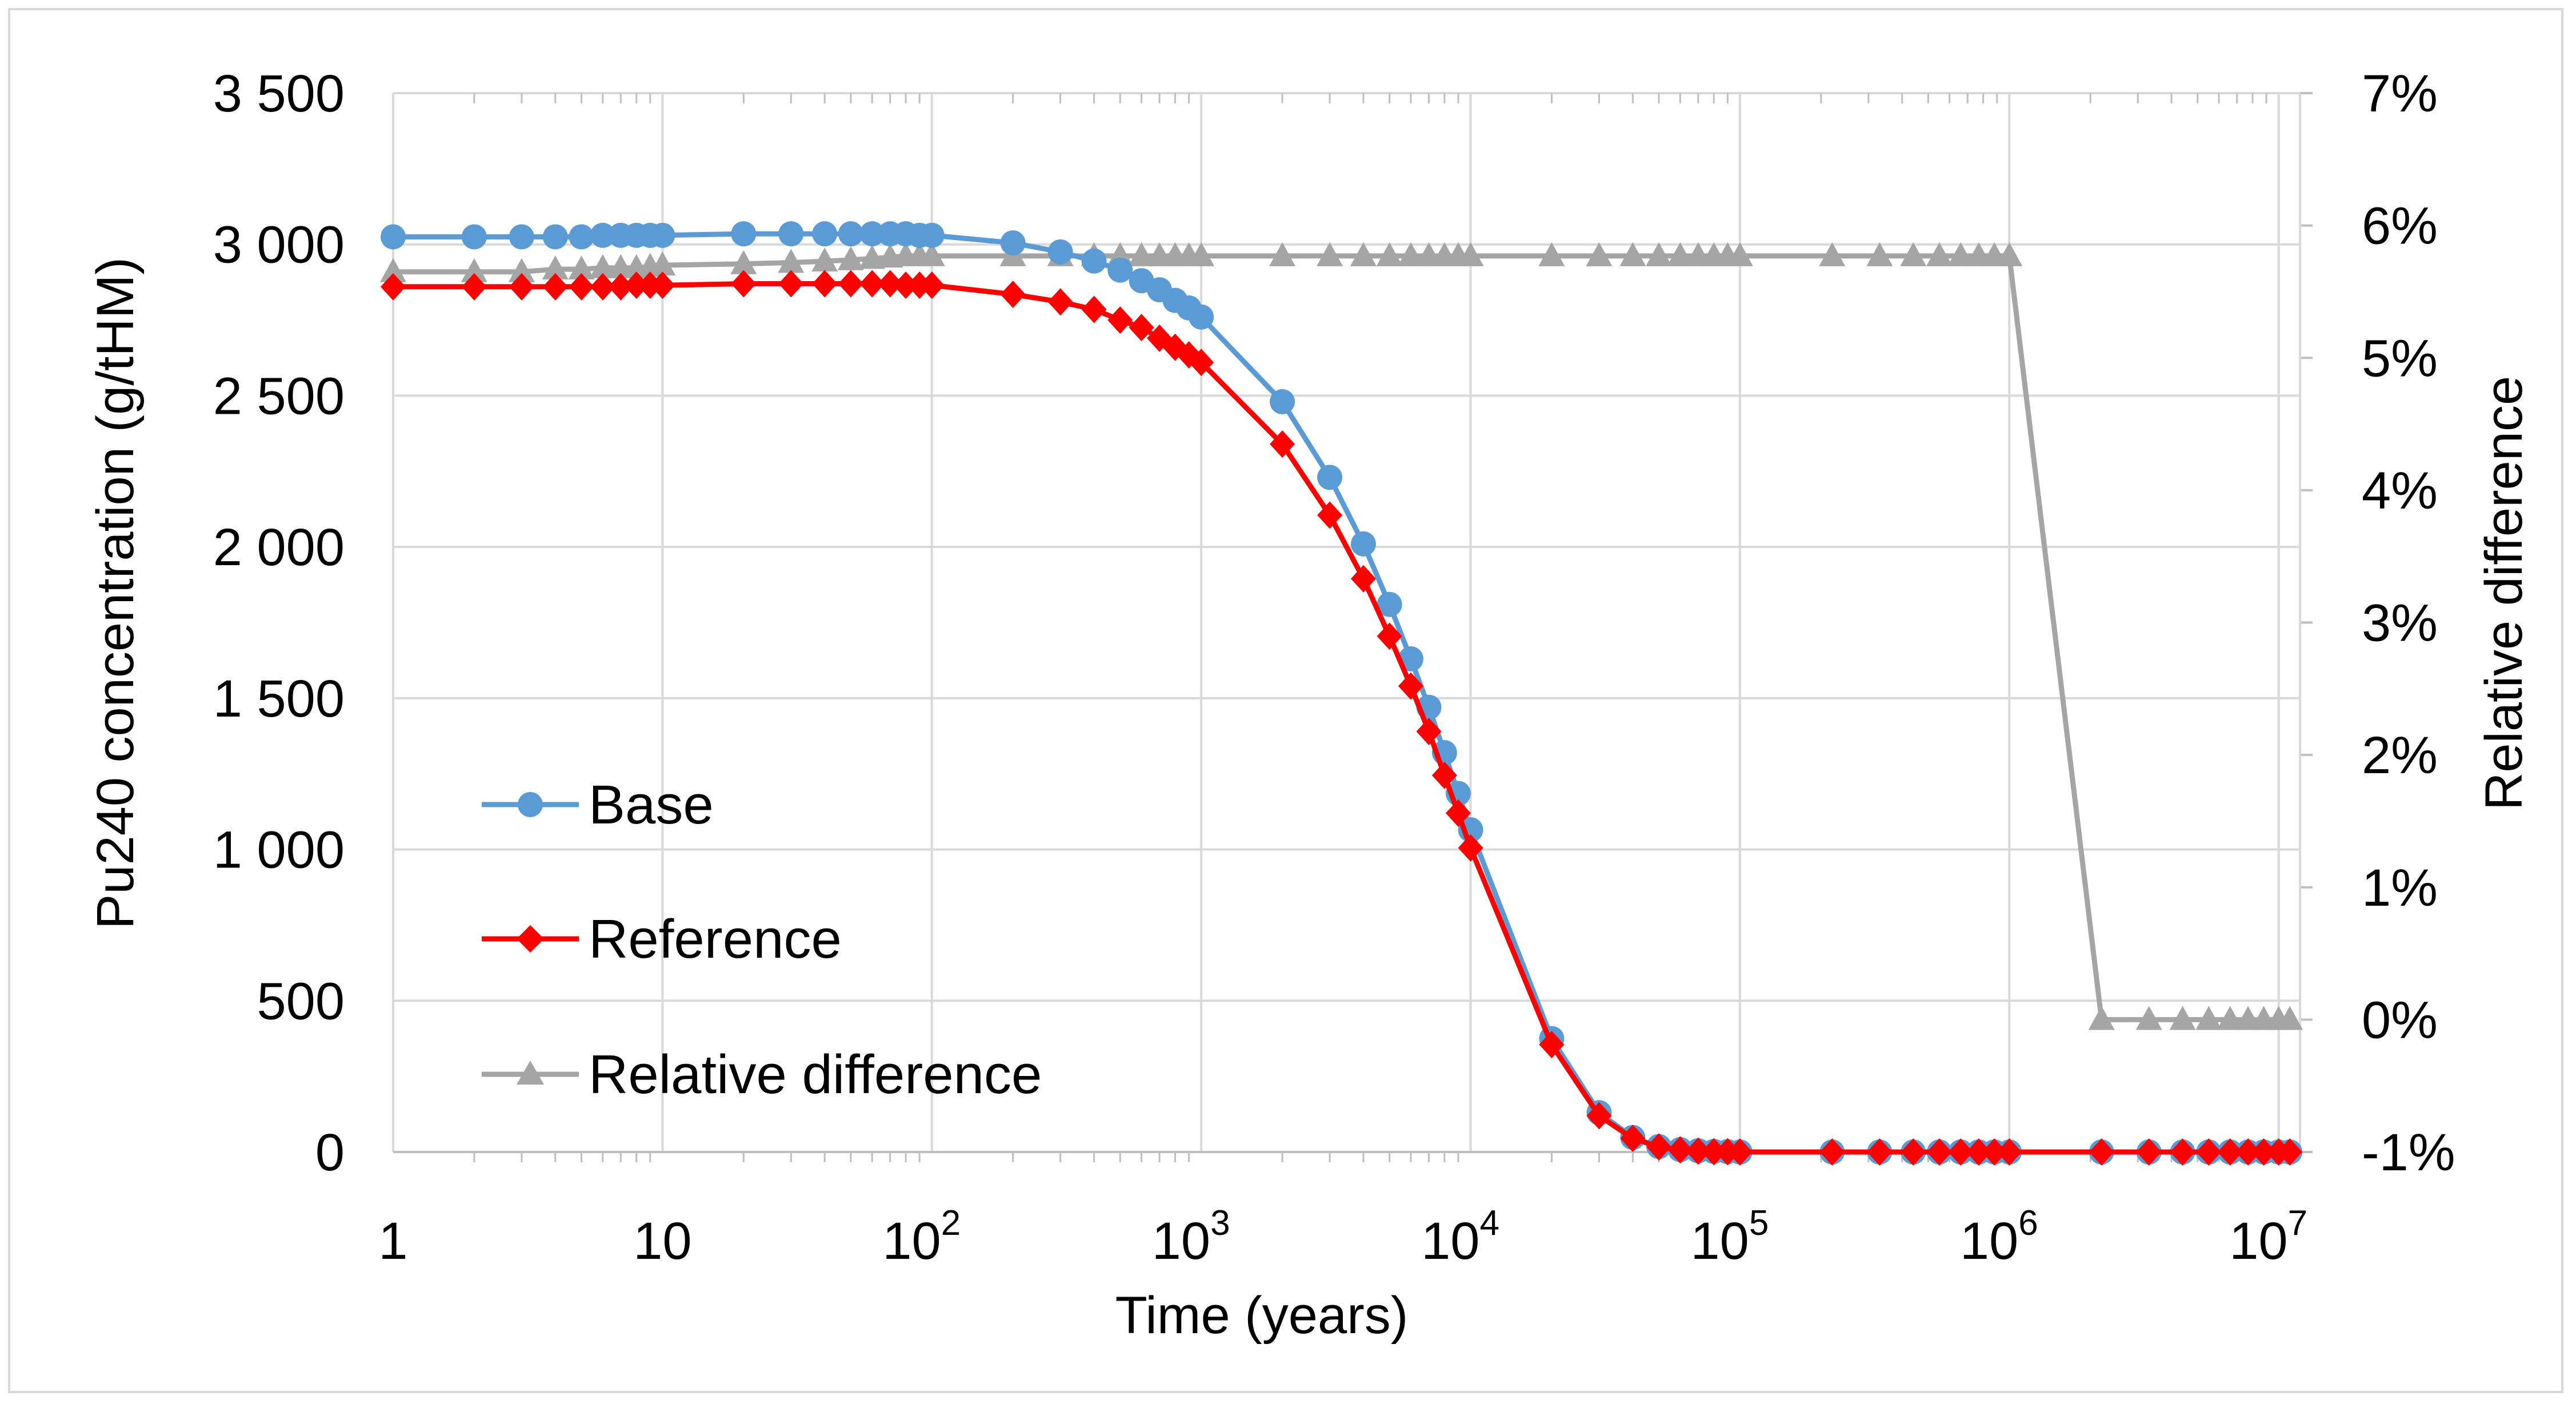 The width and height of the screenshot is (2576, 1404). What do you see at coordinates (2400, 491) in the screenshot?
I see `y2-tick-label: 4%` at bounding box center [2400, 491].